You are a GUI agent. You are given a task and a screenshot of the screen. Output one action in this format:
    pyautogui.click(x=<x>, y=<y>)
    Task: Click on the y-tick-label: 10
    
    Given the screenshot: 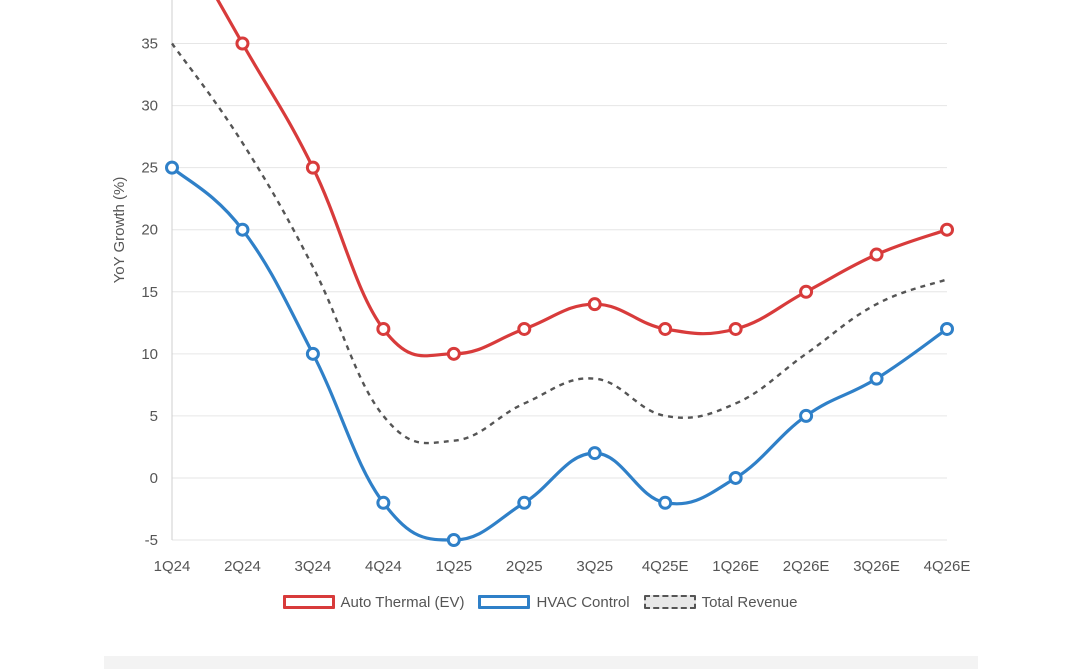 What is the action you would take?
    pyautogui.click(x=149, y=354)
    